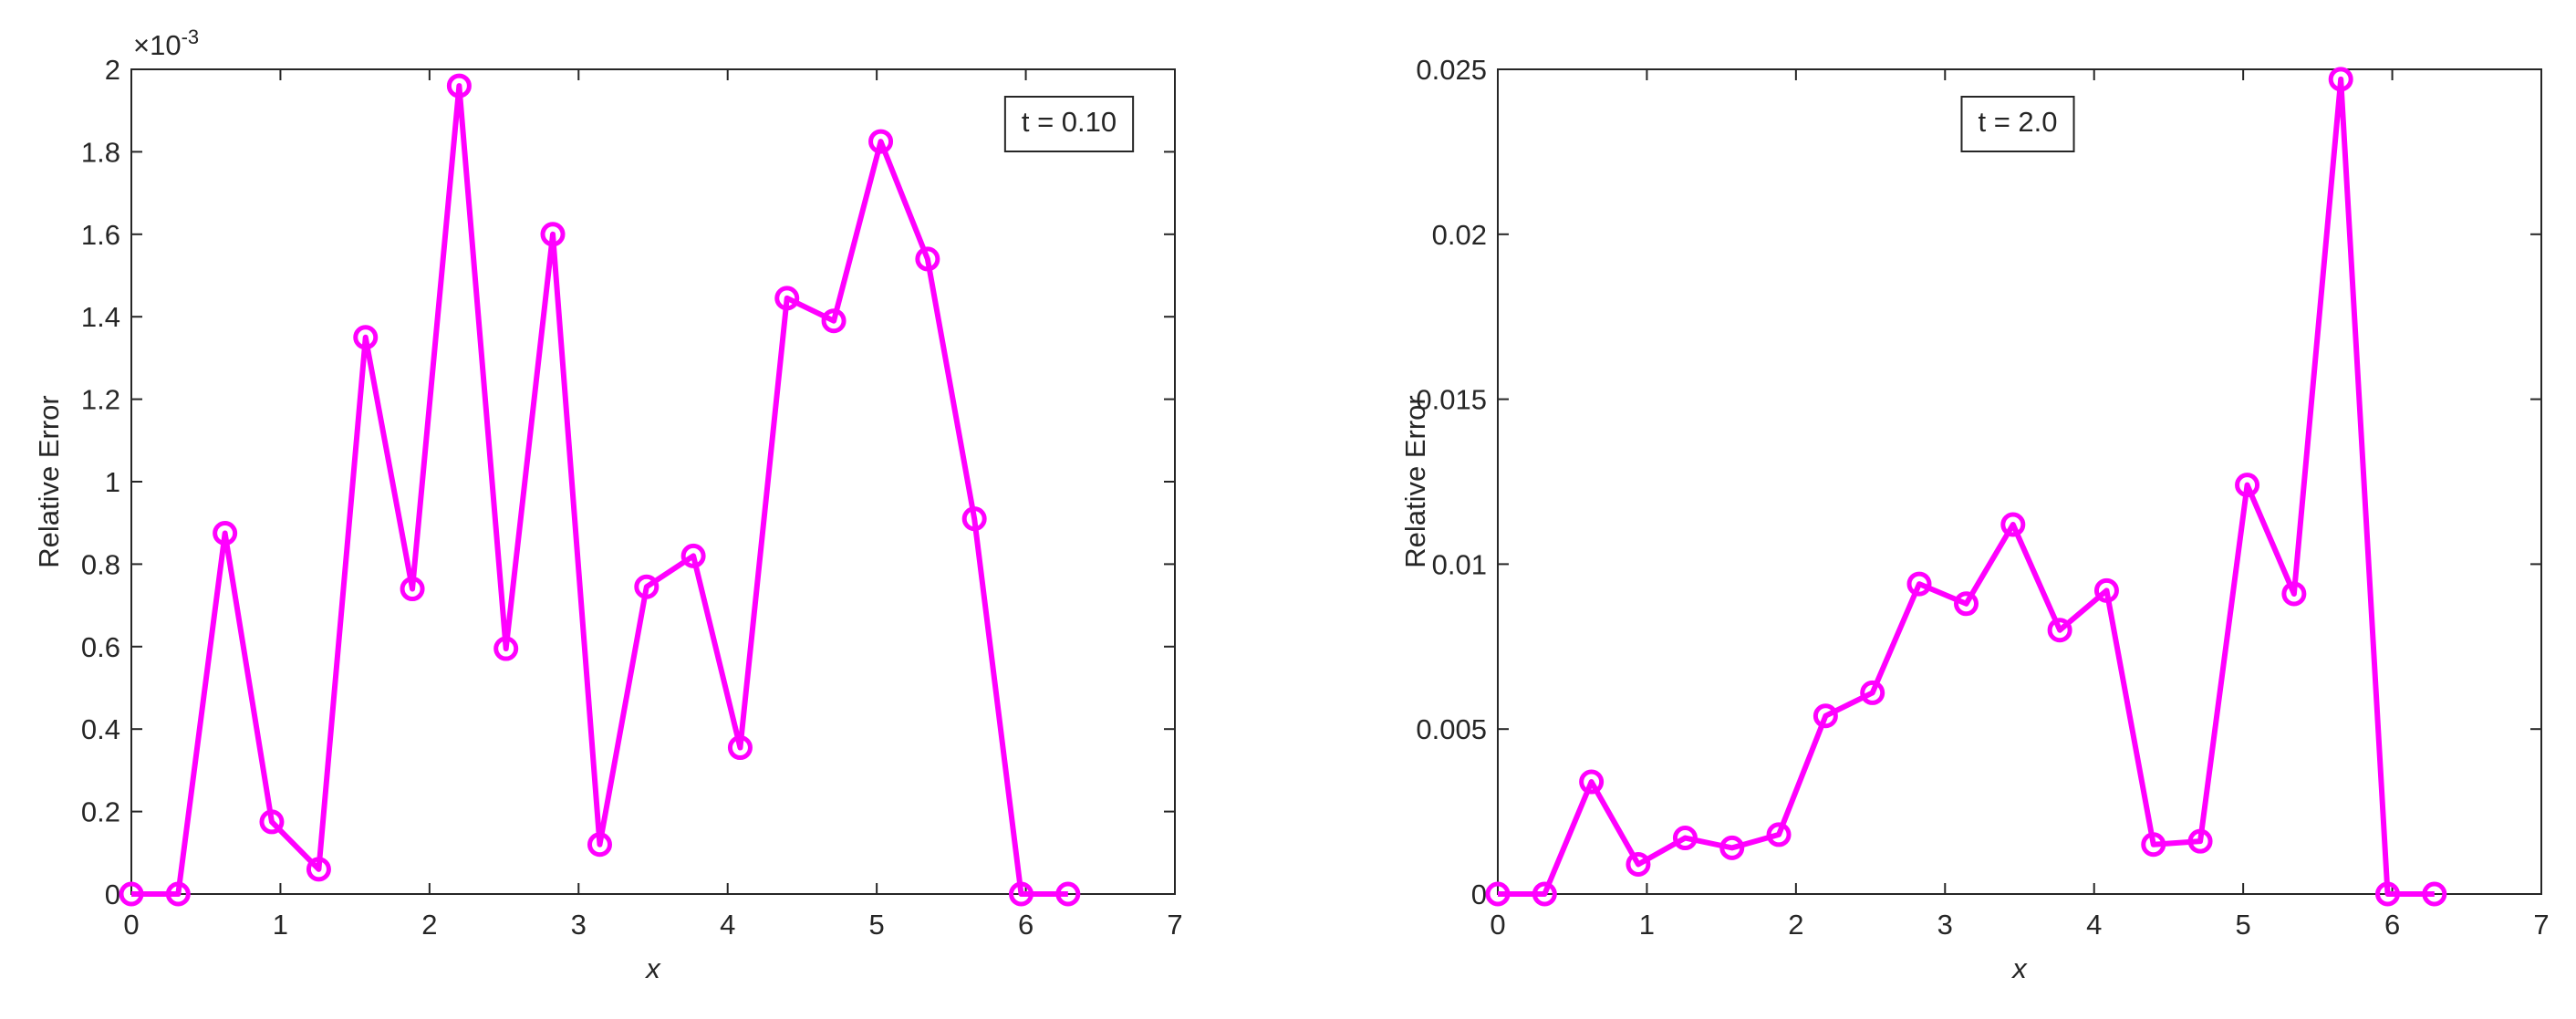  Describe the element at coordinates (1451, 70) in the screenshot. I see `y-tick-label: 0.025` at that location.